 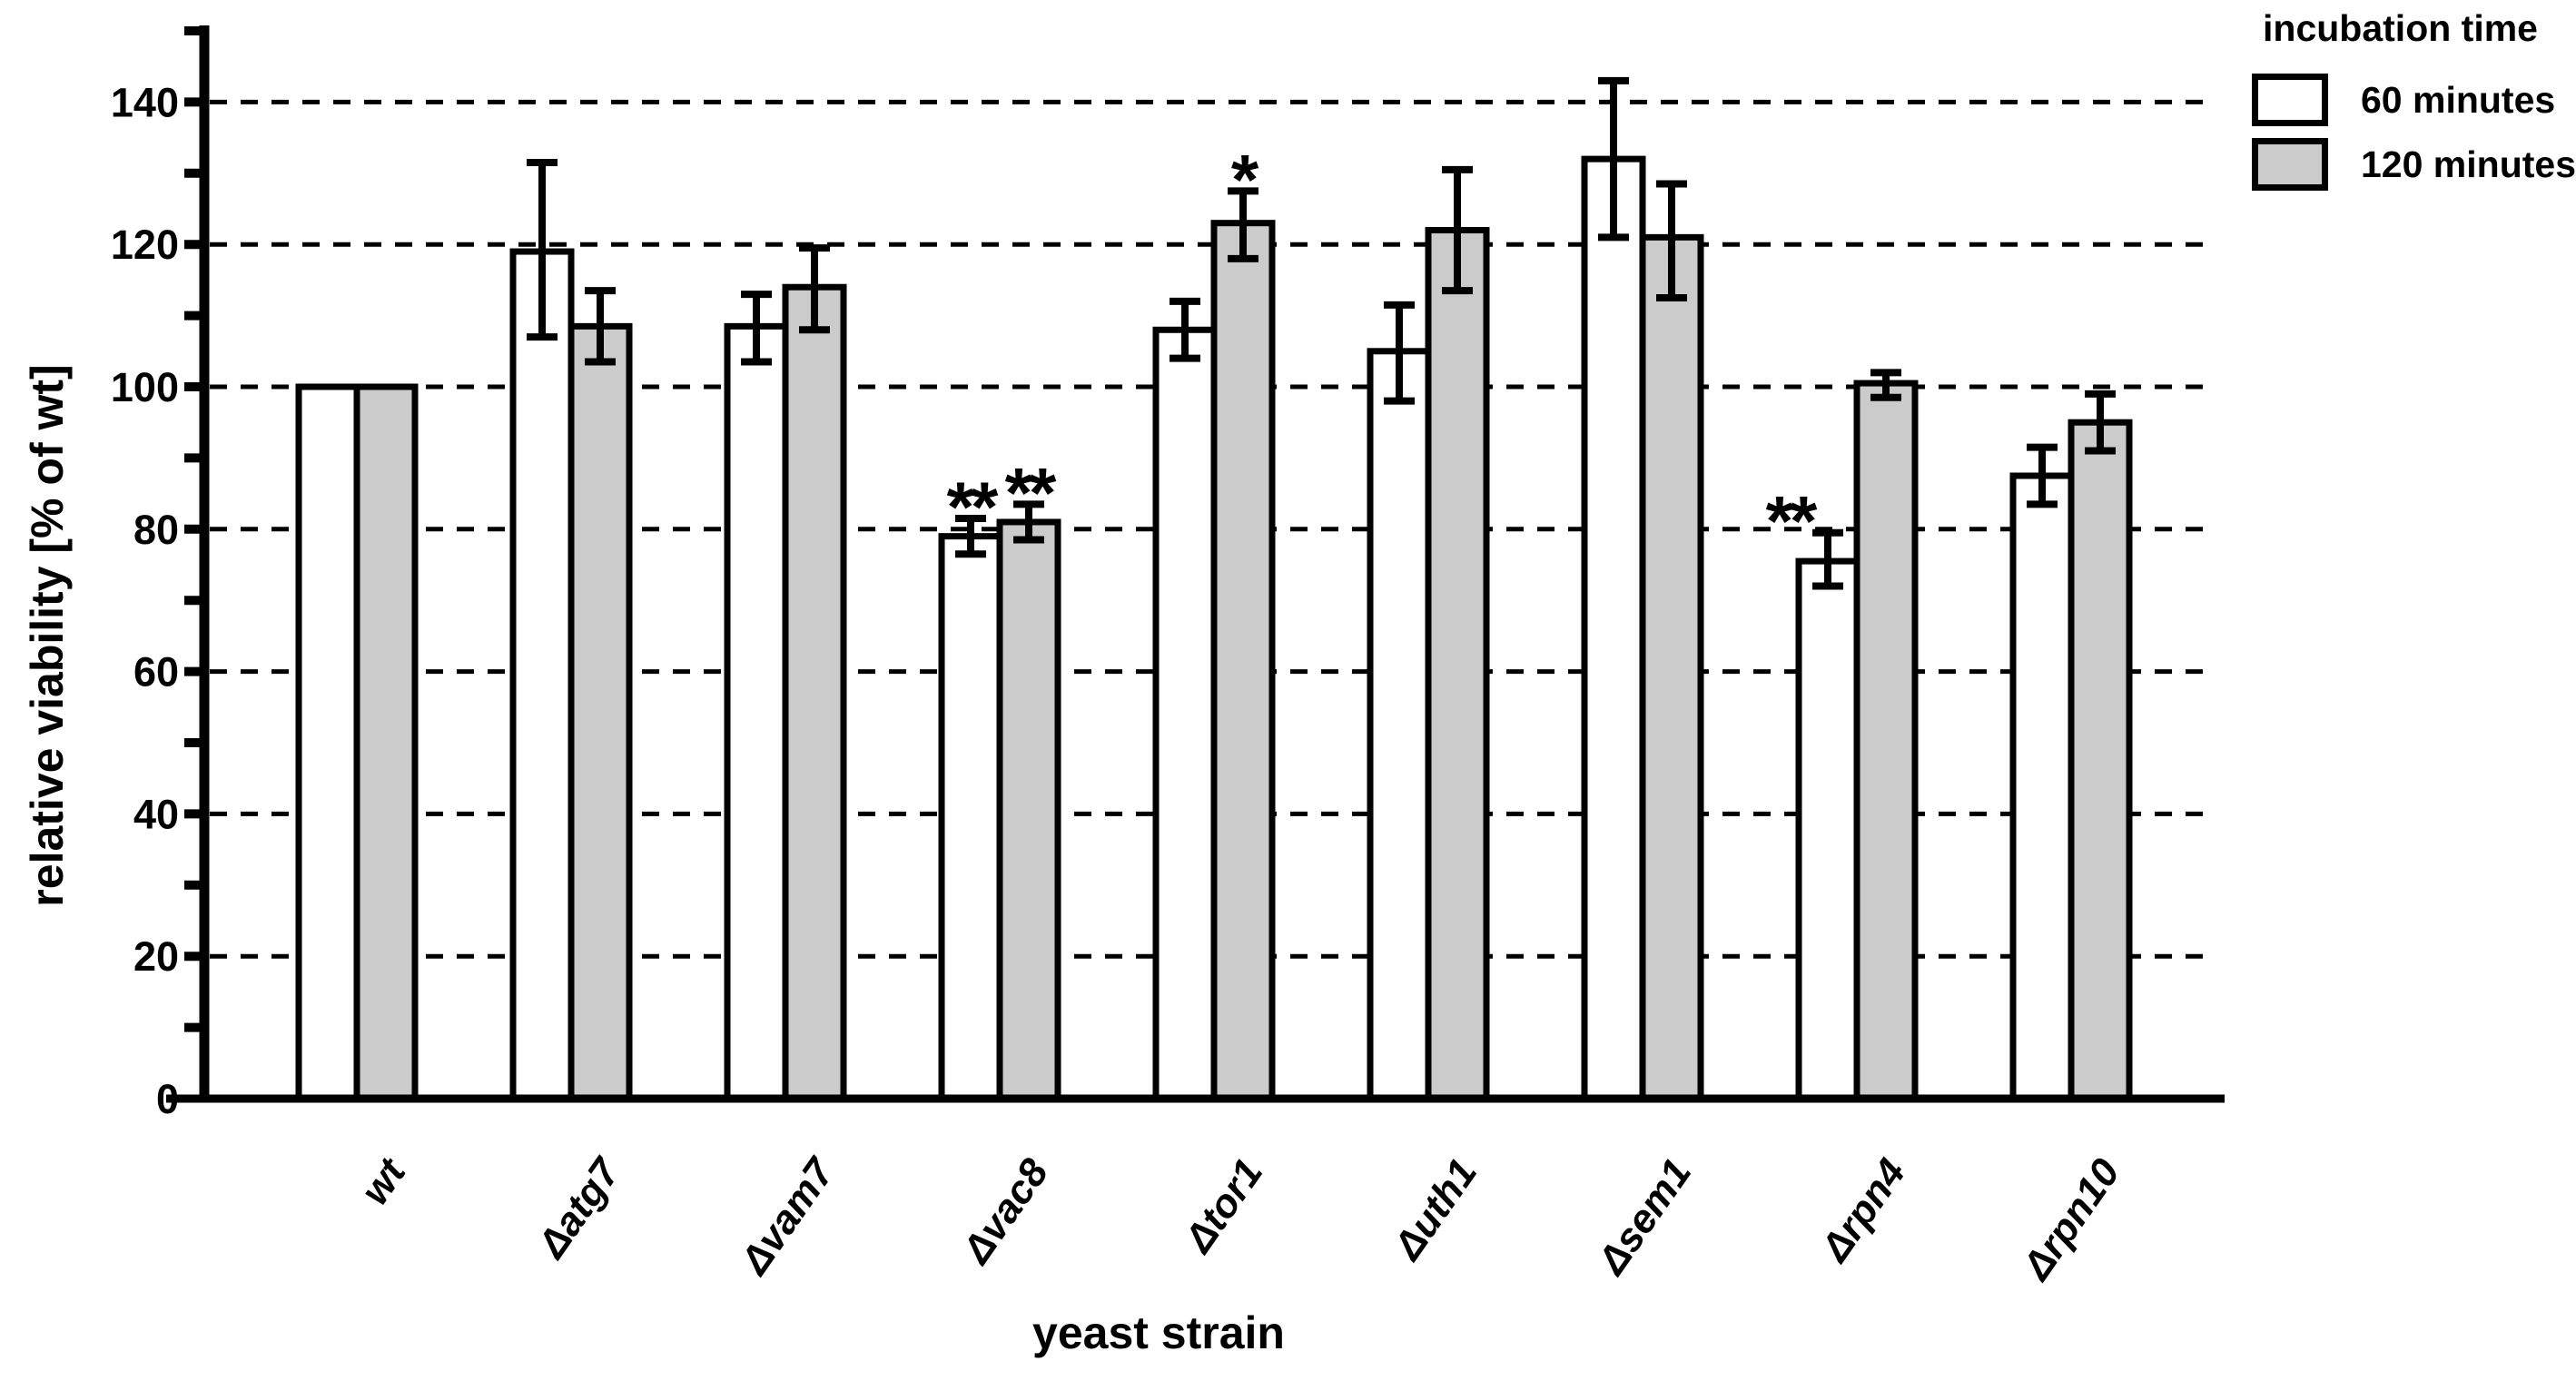 What do you see at coordinates (1158, 1332) in the screenshot?
I see `x-axis-title: yeast strain` at bounding box center [1158, 1332].